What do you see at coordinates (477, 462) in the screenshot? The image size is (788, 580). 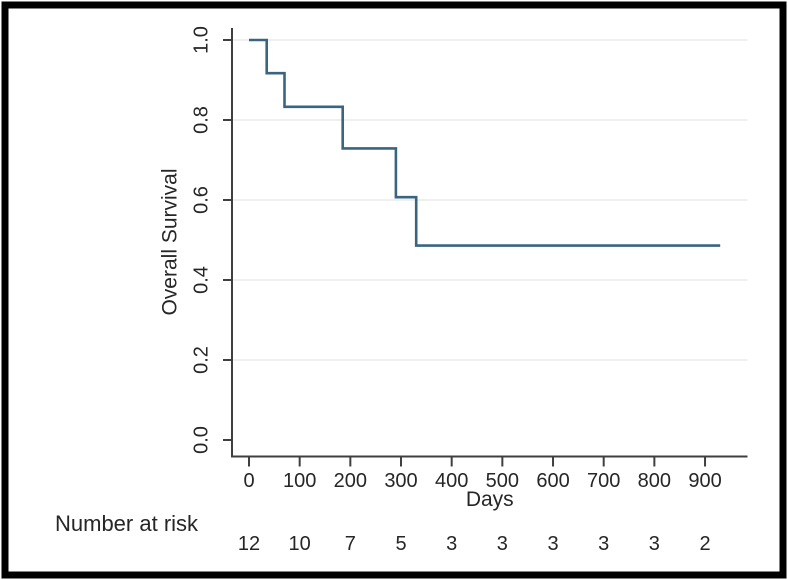 I see `x-axis-ticks` at bounding box center [477, 462].